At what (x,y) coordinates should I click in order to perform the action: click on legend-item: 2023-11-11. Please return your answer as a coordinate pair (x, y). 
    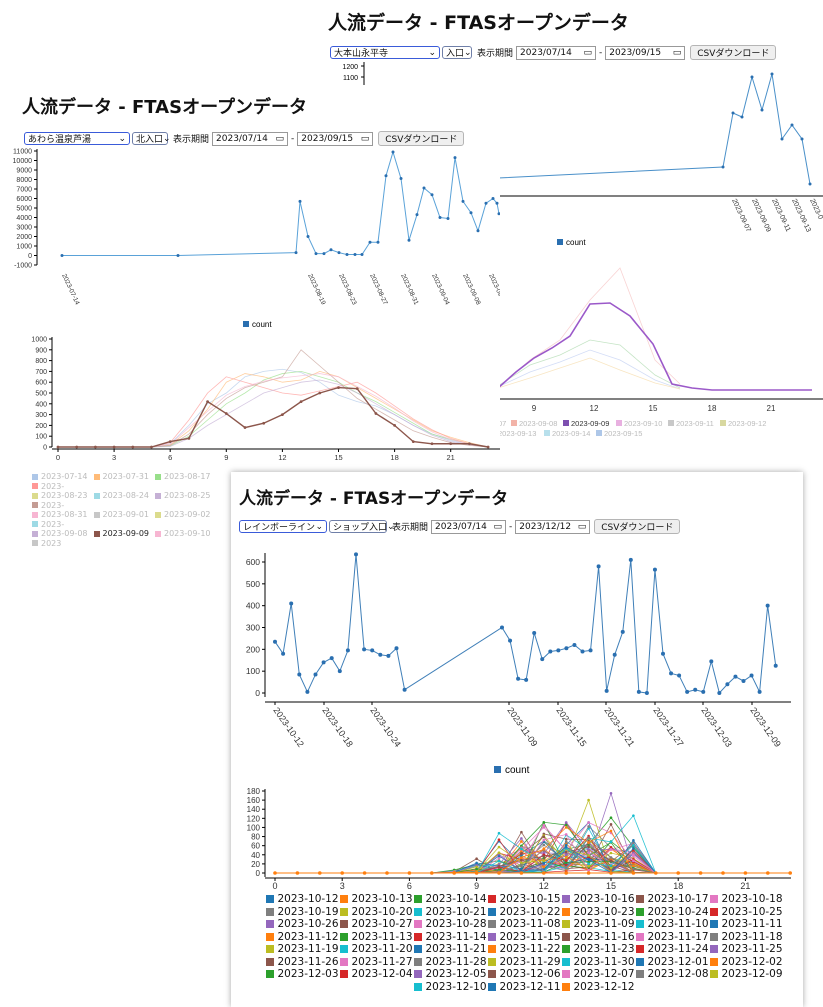
    Looking at the image, I should click on (746, 924).